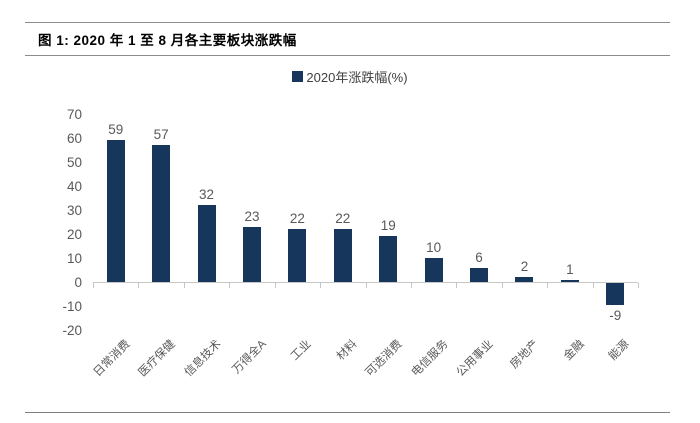 The width and height of the screenshot is (700, 423). Describe the element at coordinates (475, 359) in the screenshot. I see `category-label: 公用事业` at that location.